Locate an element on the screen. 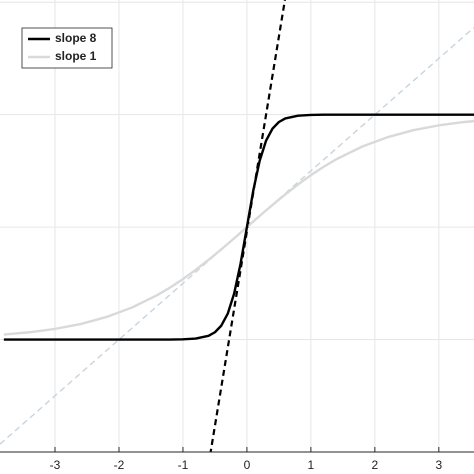  x-tick-label: 3 is located at coordinates (438, 465).